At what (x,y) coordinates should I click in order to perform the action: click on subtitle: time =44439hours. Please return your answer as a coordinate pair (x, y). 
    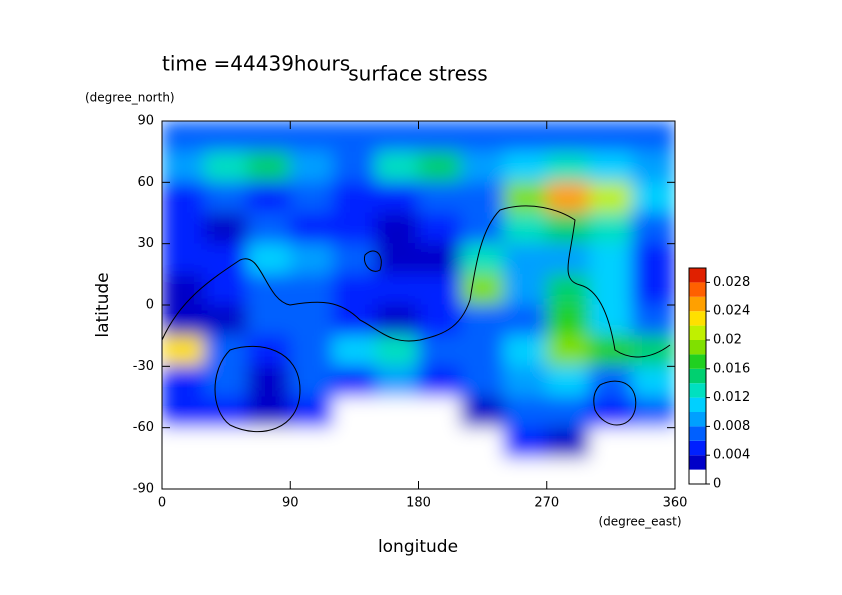
    Looking at the image, I should click on (256, 64).